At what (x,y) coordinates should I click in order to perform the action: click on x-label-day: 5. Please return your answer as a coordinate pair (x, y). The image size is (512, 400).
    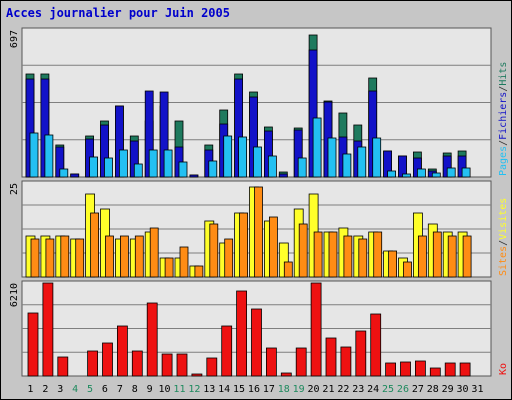
    Looking at the image, I should click on (90, 389).